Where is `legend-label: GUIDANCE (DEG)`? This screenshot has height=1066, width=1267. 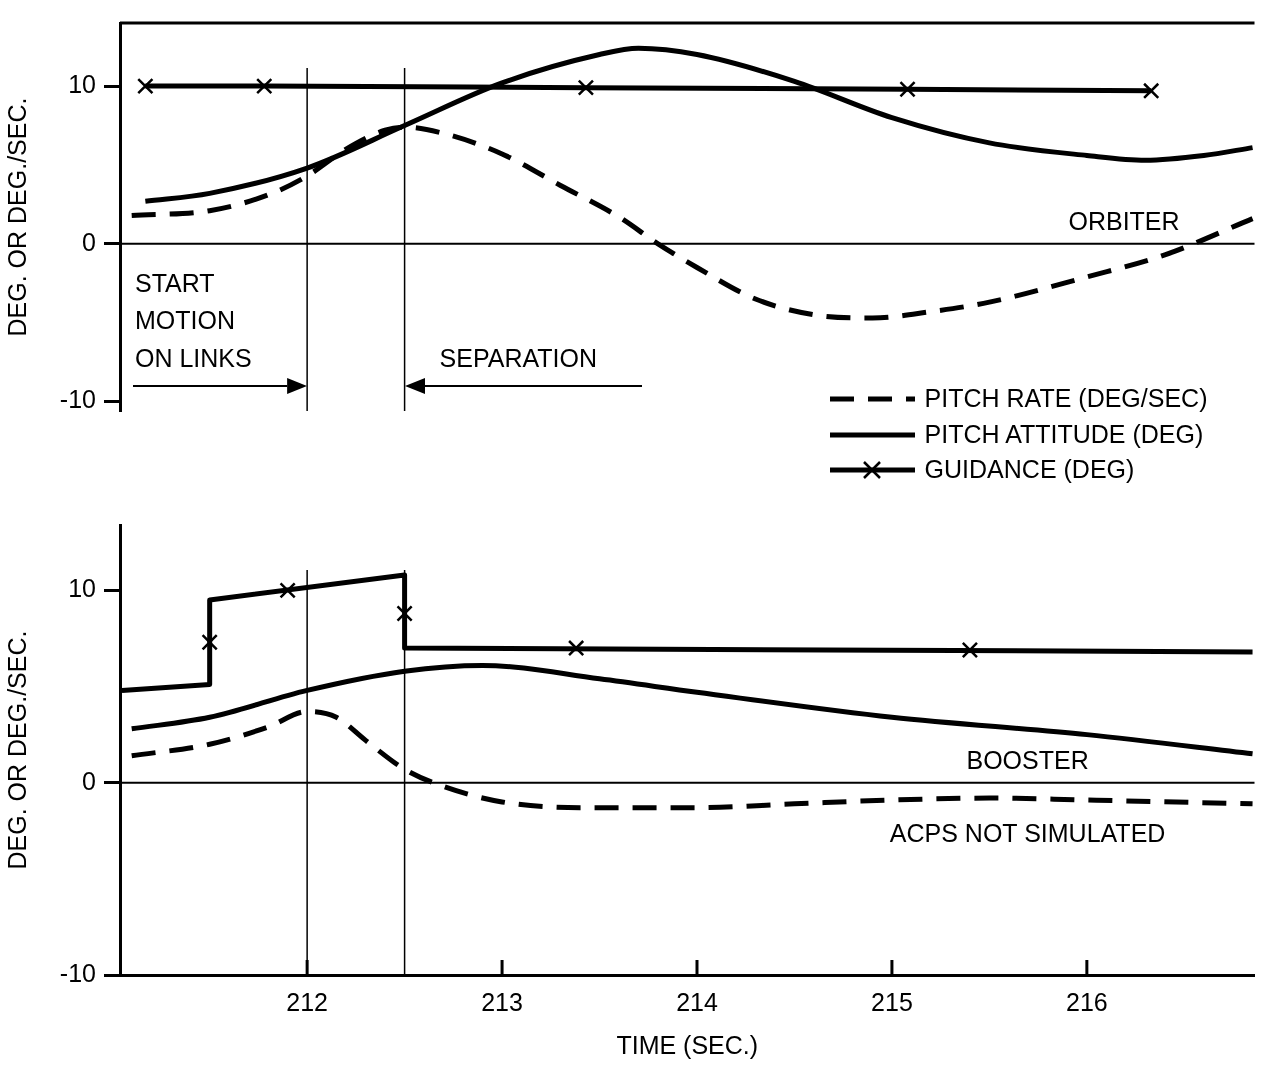 legend-label: GUIDANCE (DEG) is located at coordinates (1029, 470).